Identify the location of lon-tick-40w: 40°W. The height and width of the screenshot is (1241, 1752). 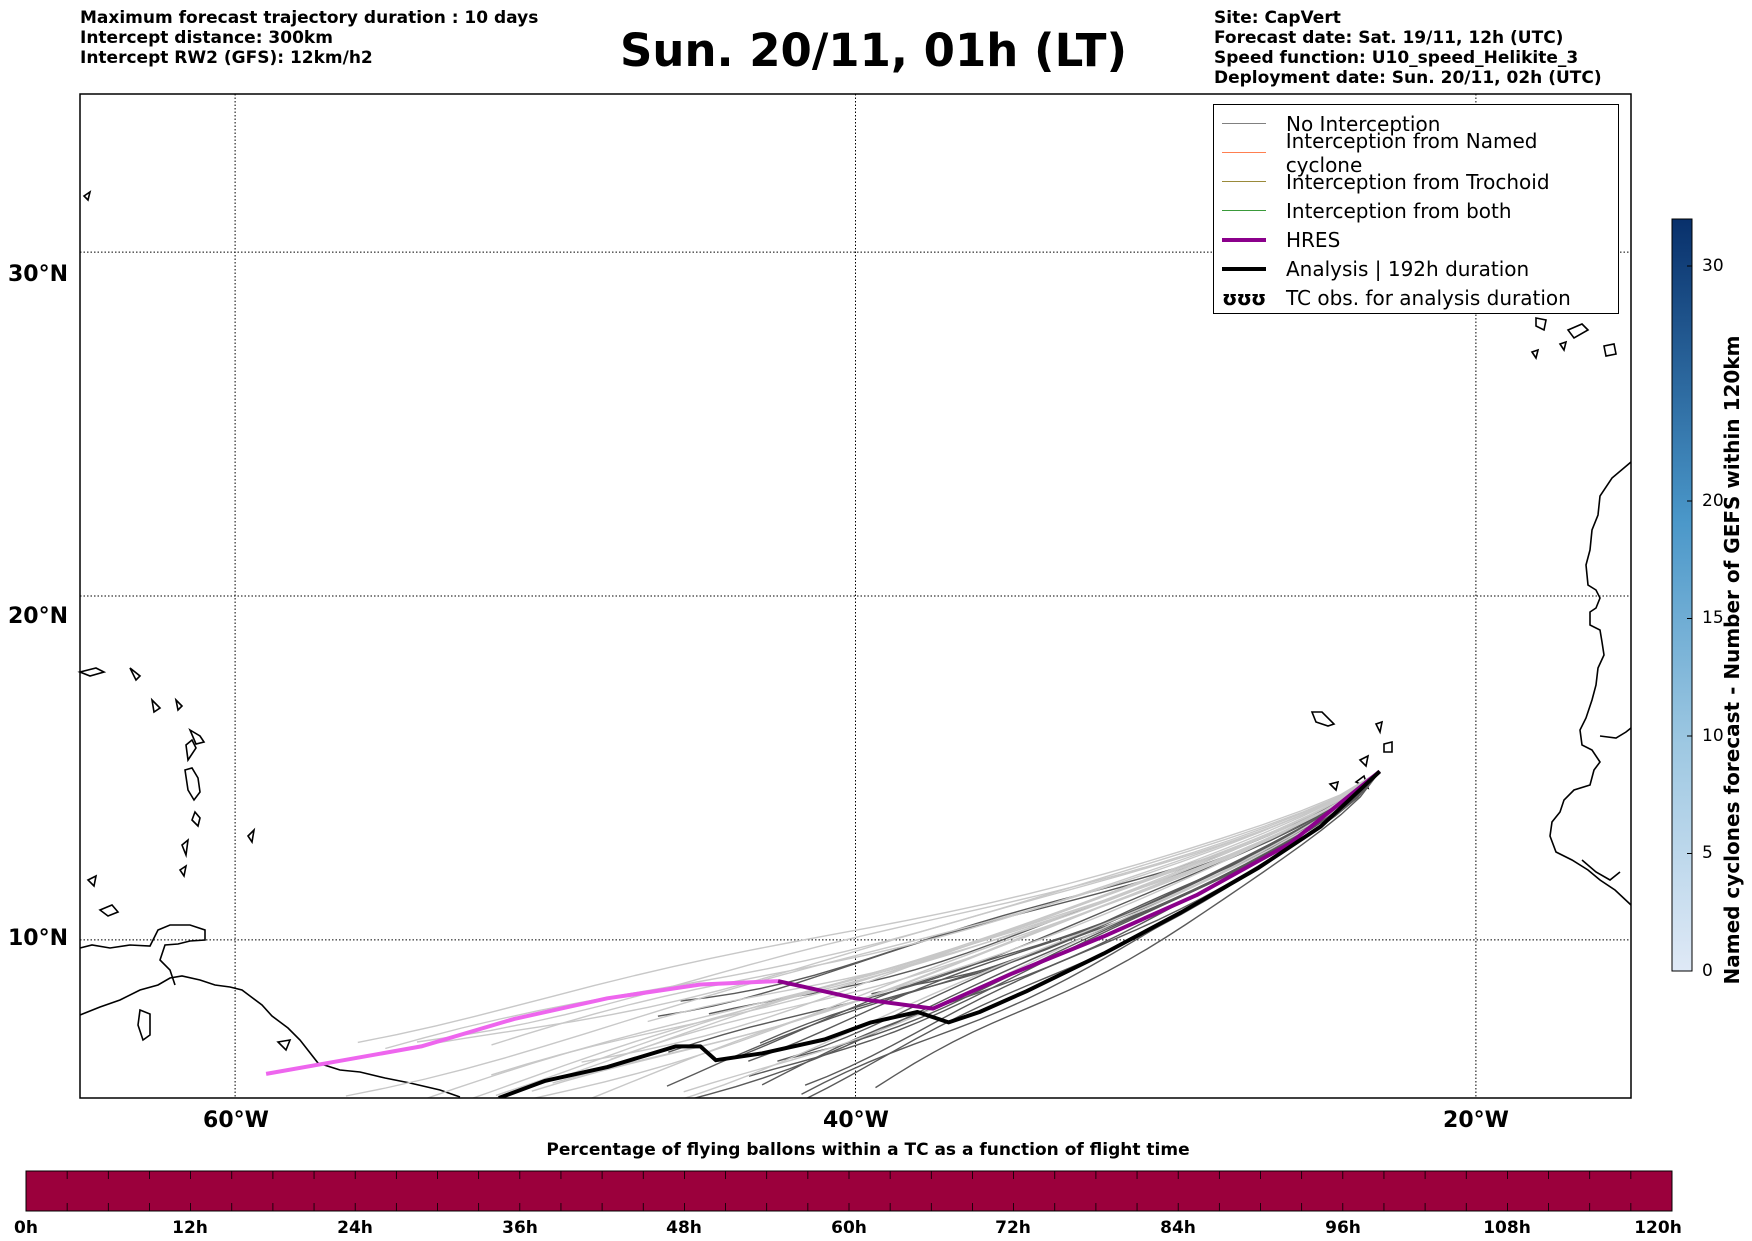
(856, 1120).